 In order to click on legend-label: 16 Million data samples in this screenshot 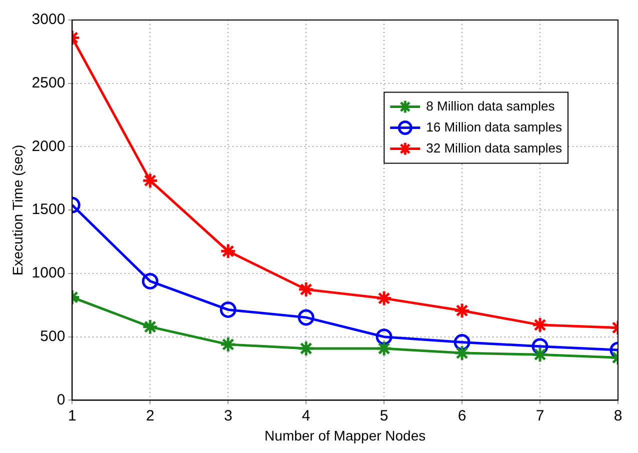, I will do `click(494, 126)`.